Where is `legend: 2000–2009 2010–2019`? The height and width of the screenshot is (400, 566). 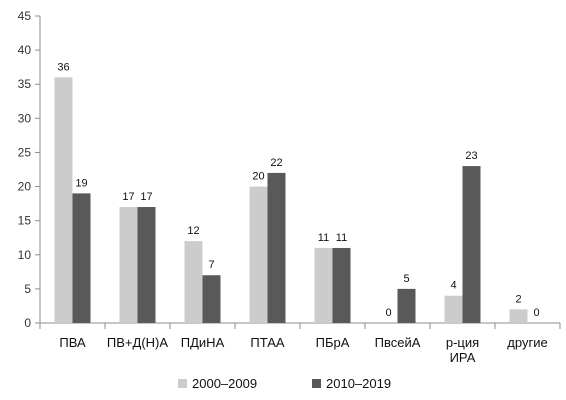
legend: 2000–2009 2010–2019 is located at coordinates (284, 383).